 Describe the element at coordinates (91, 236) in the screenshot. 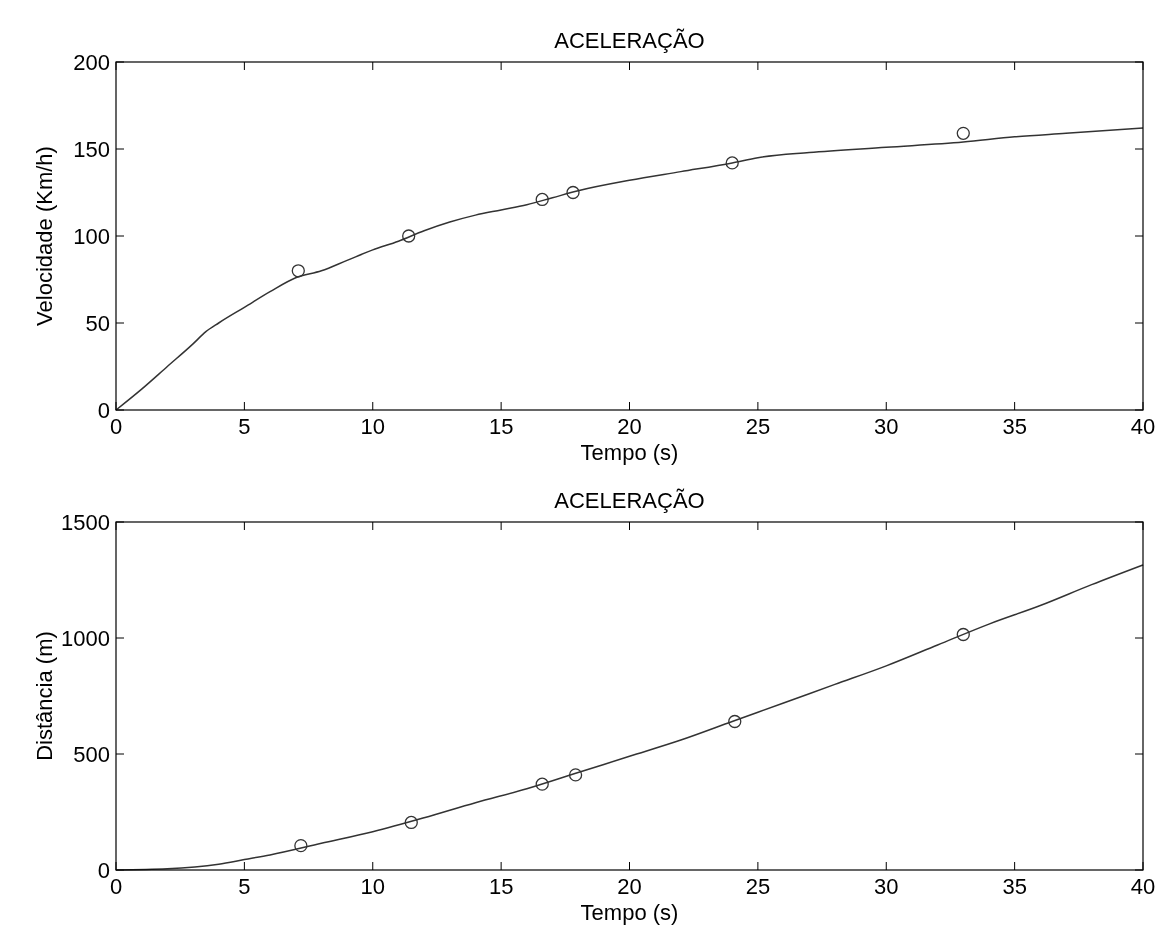

I see `y-tick-label: 100` at that location.